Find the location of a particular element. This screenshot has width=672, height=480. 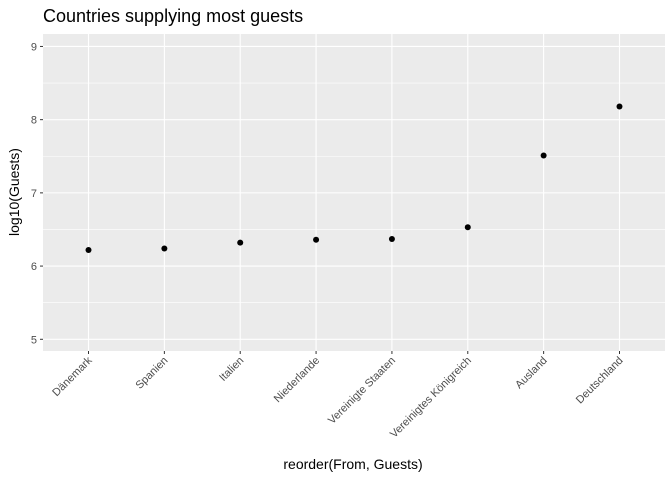

y-tick-label: 6 is located at coordinates (34, 267).